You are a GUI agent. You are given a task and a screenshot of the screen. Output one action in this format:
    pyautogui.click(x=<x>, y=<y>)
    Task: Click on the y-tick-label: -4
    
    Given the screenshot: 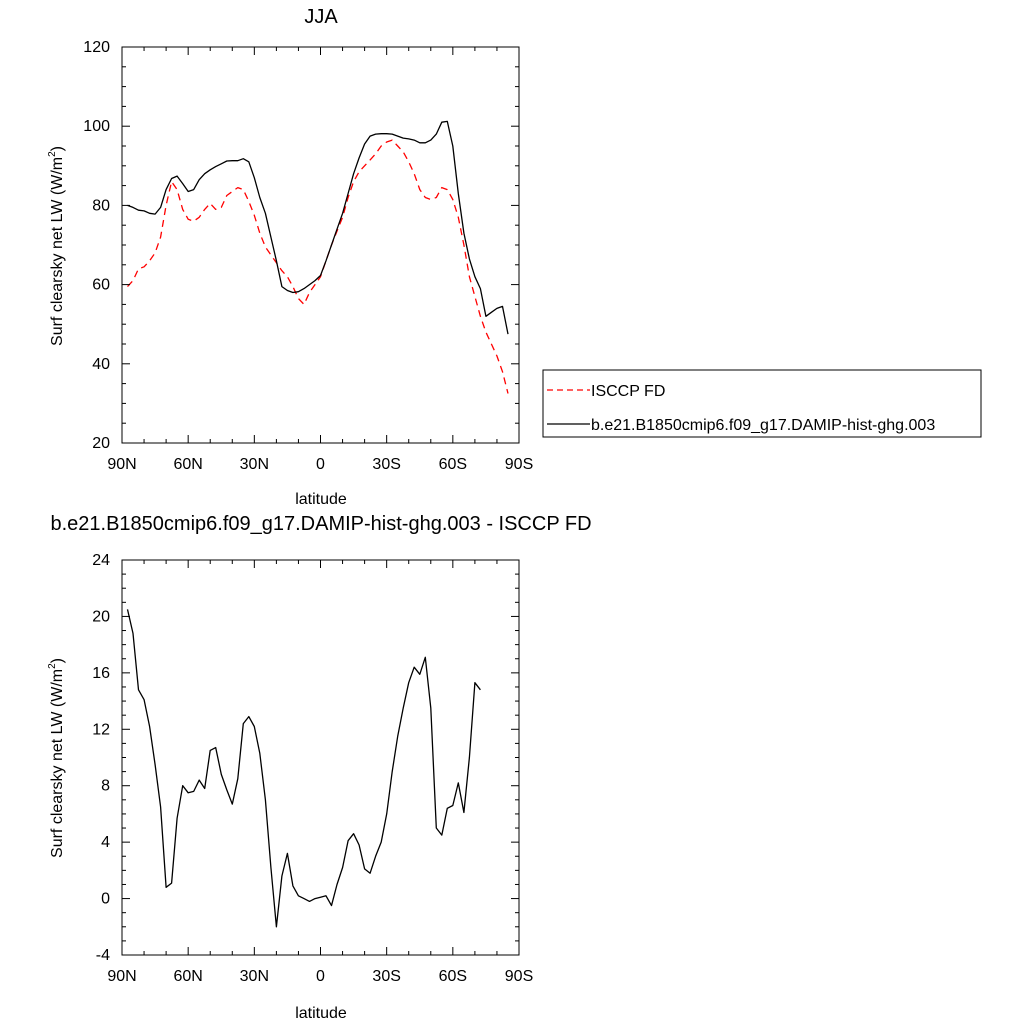 What is the action you would take?
    pyautogui.click(x=103, y=955)
    